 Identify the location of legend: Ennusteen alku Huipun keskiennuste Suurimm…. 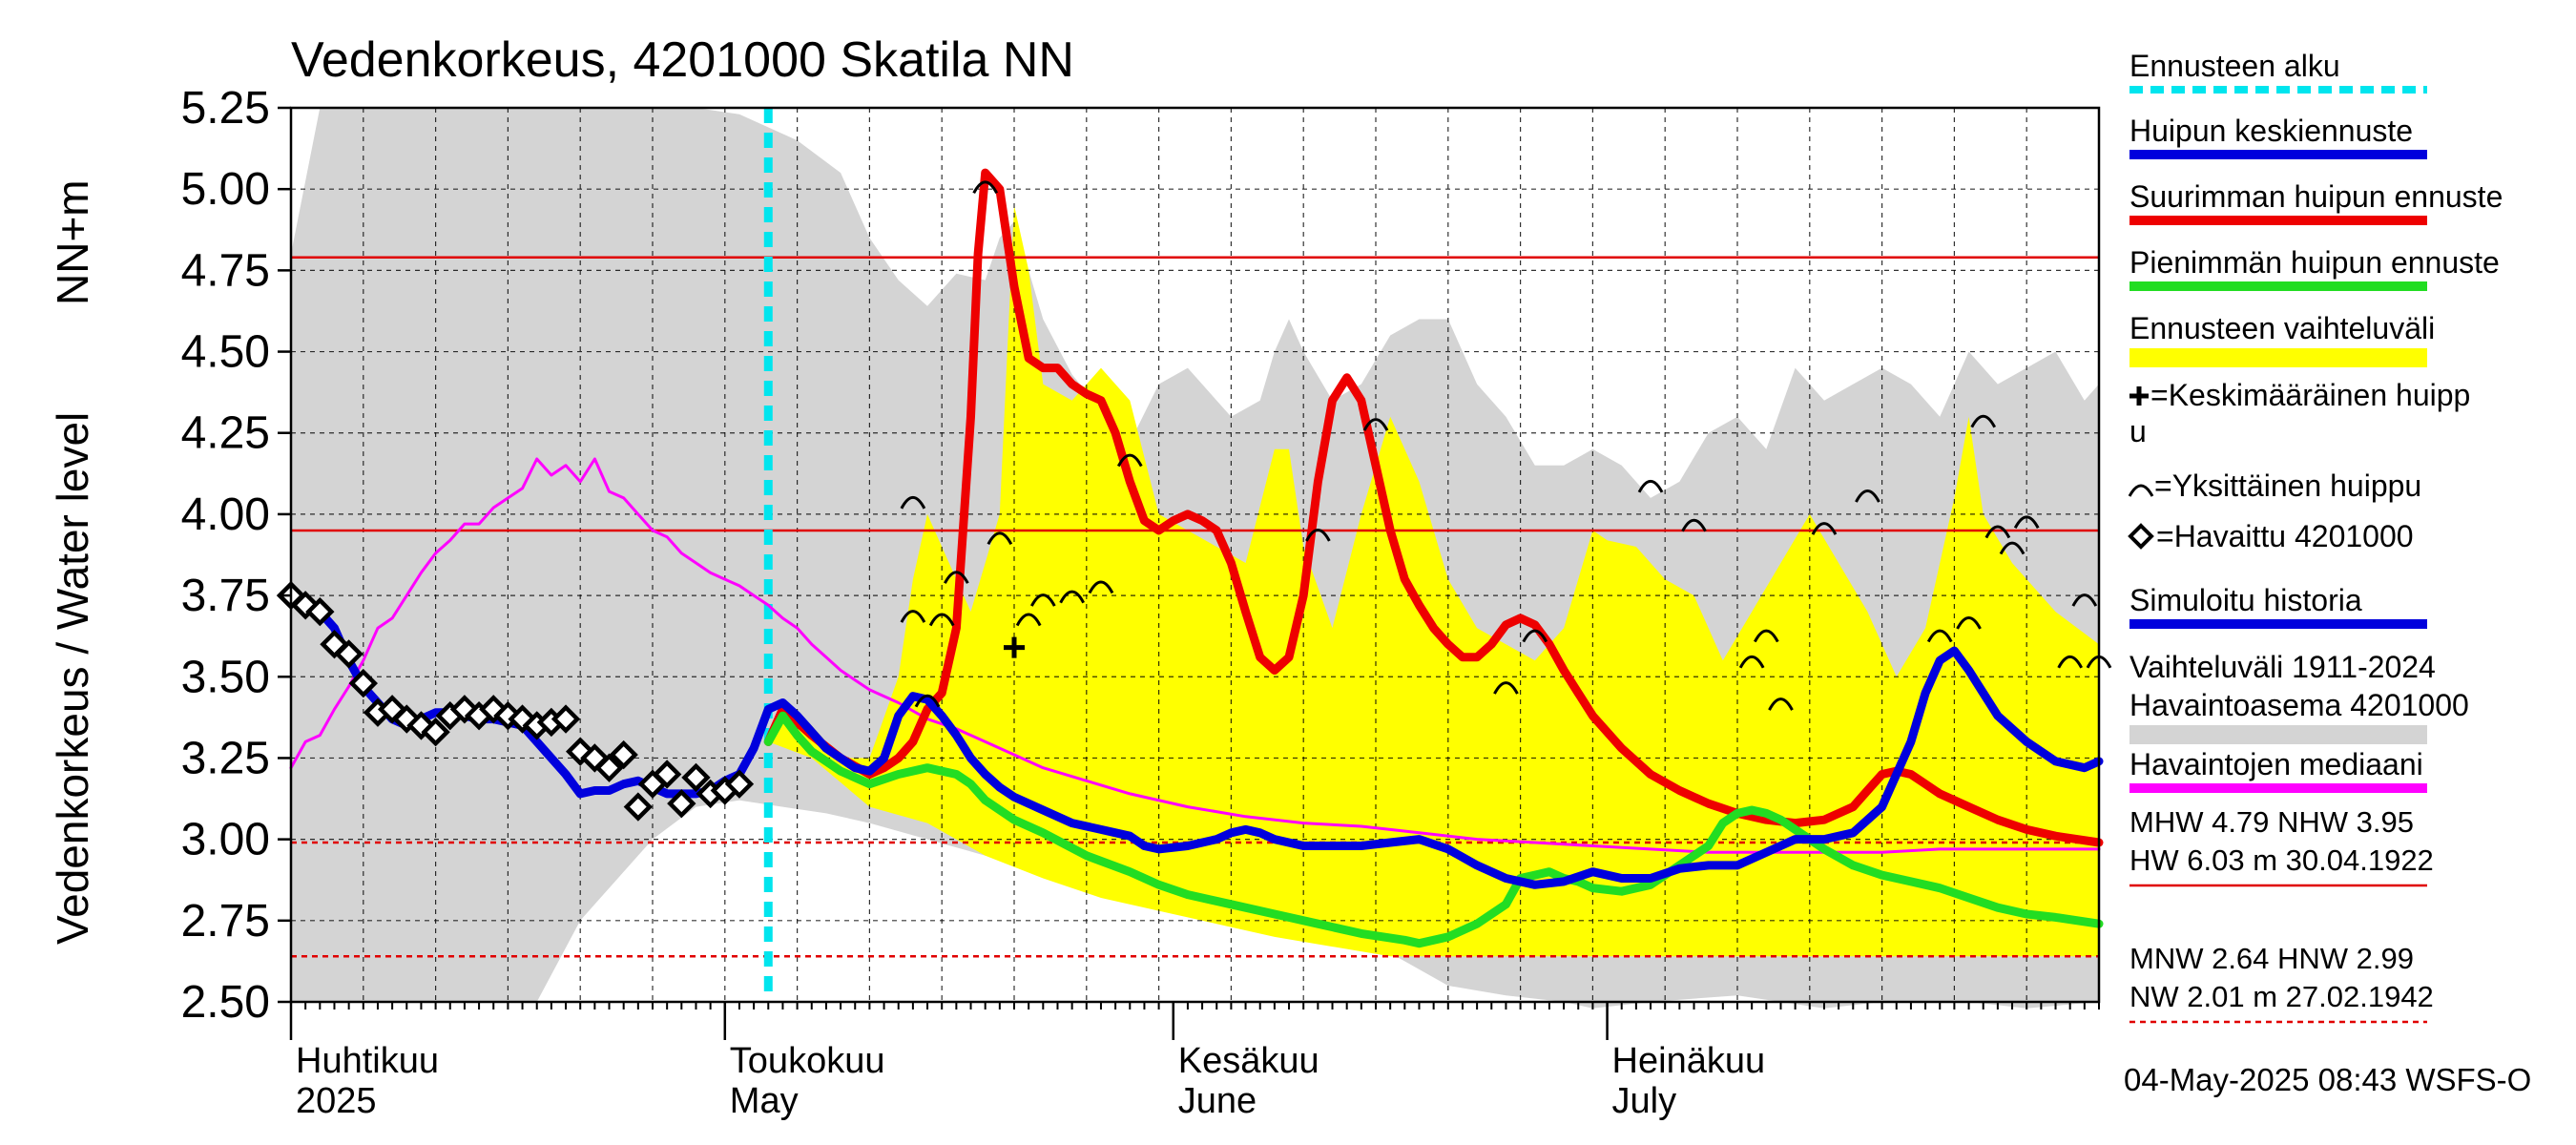
(2315, 421).